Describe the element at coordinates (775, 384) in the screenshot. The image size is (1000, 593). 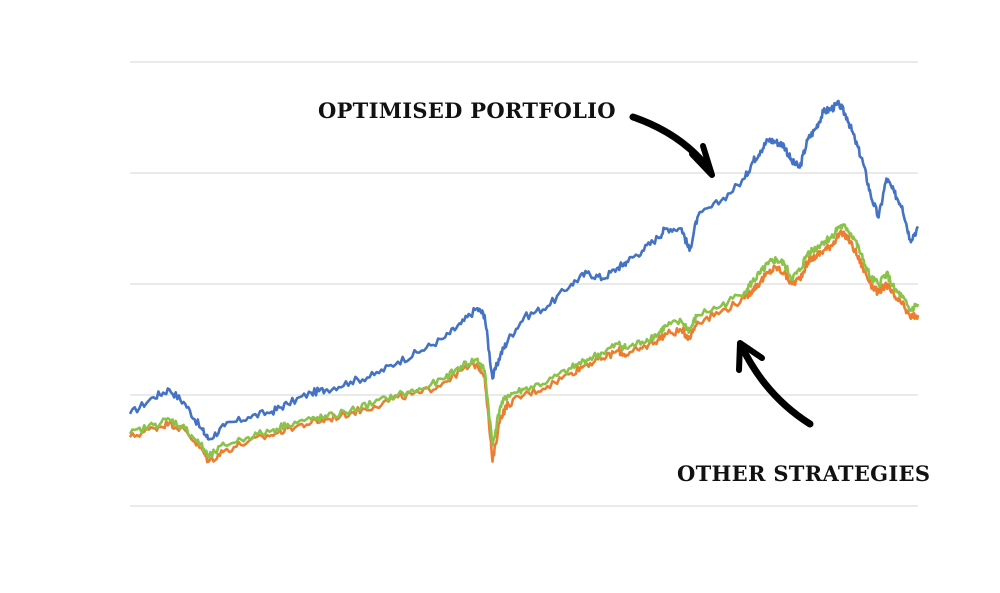
I see `arrow-other-strategies-icon` at that location.